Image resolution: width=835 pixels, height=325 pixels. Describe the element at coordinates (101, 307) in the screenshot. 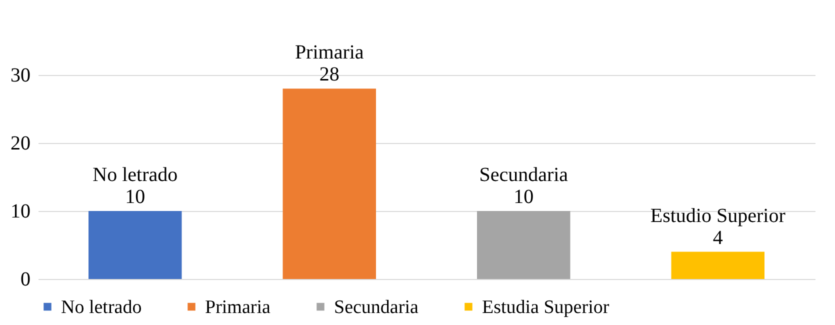

I see `legend-label: No letrado` at that location.